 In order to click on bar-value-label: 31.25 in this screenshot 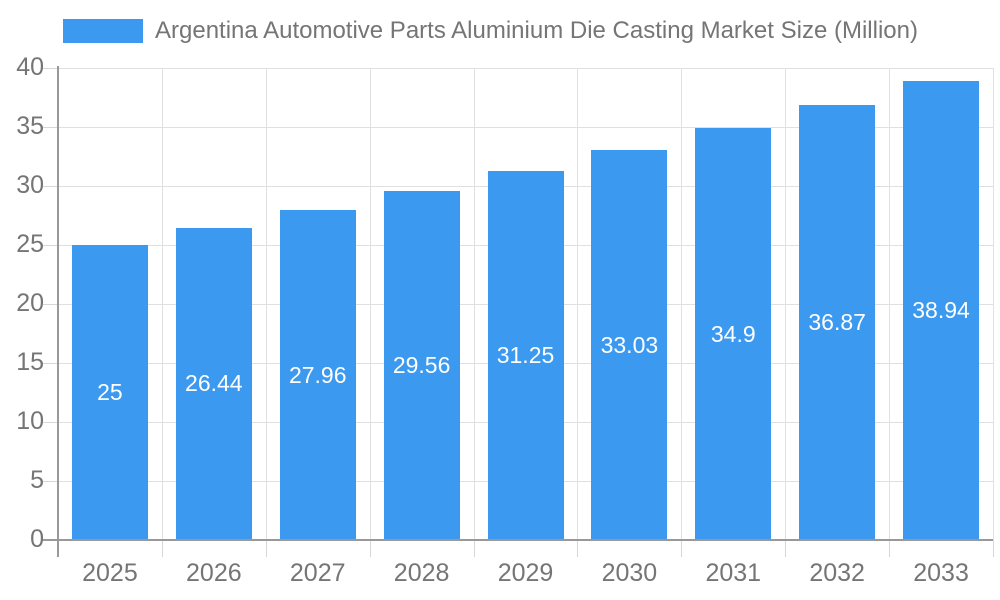, I will do `click(525, 355)`.